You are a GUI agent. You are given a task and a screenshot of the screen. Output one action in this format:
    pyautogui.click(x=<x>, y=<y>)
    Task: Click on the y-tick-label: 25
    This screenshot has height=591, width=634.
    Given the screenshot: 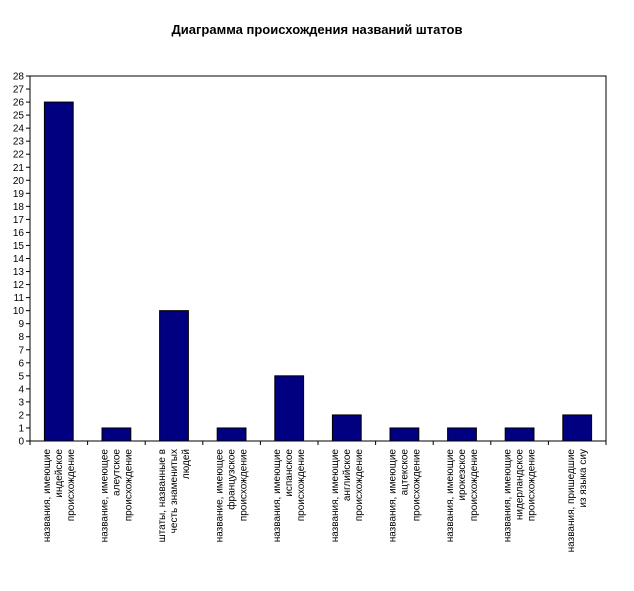 What is the action you would take?
    pyautogui.click(x=19, y=116)
    